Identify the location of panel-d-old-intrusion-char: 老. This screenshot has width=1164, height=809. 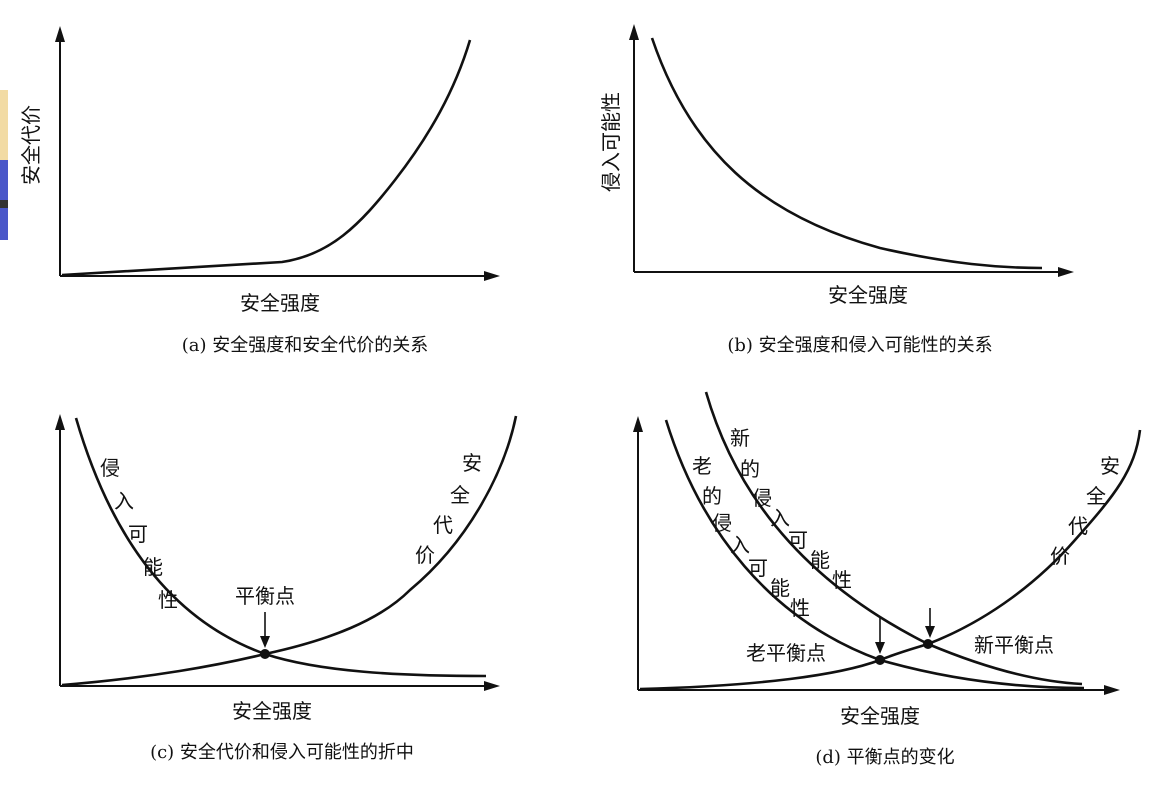
(702, 466).